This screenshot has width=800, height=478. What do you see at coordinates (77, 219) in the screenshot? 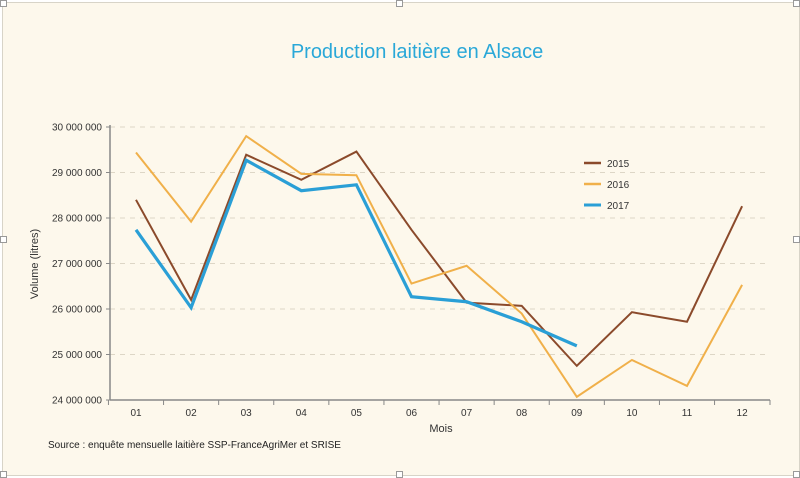
I see `y-tick-label: 28 000 000` at bounding box center [77, 219].